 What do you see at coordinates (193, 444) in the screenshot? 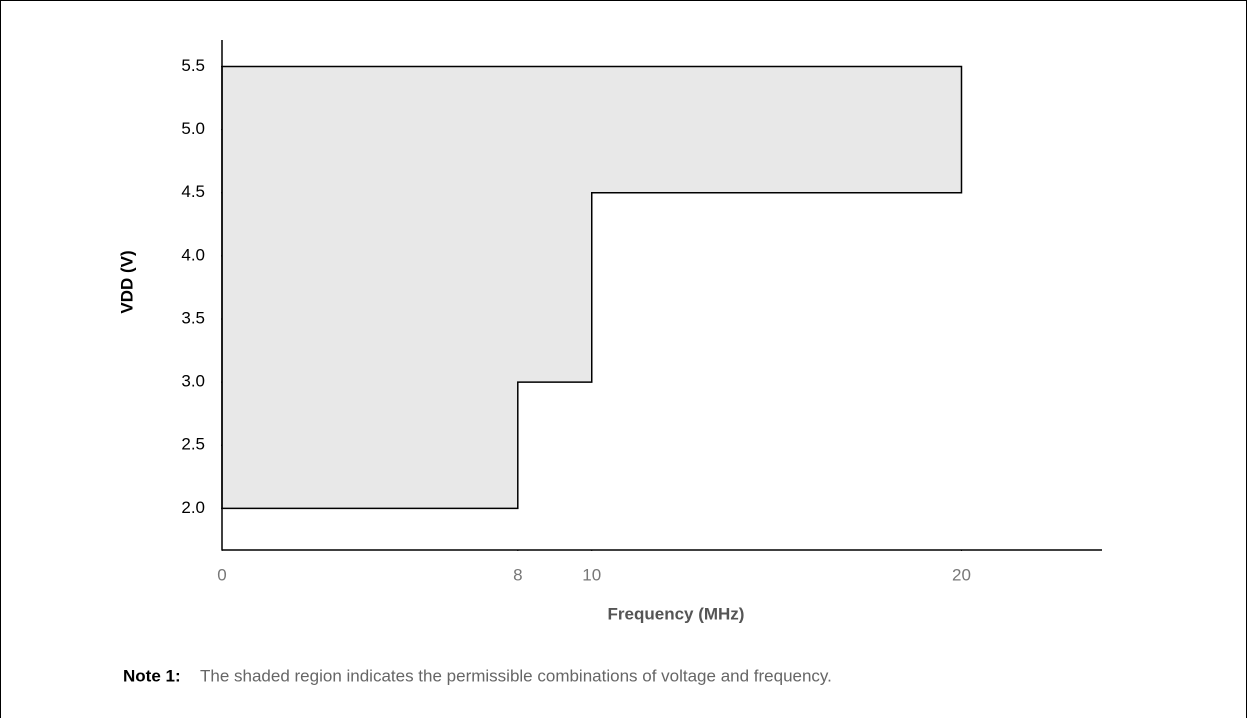
I see `y-tick-label: 2.5` at bounding box center [193, 444].